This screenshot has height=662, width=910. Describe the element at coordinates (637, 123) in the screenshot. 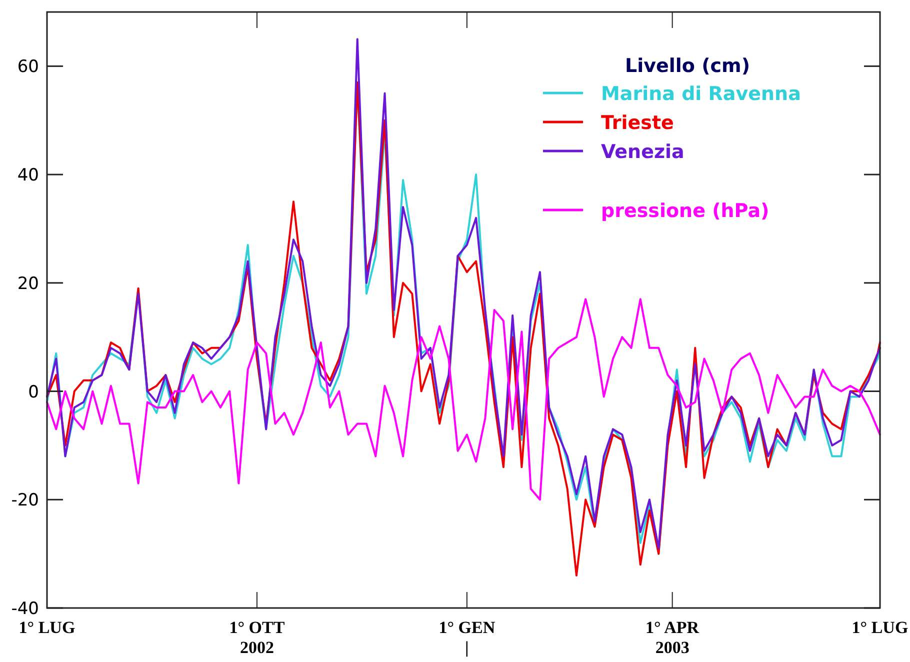

I see `legend-label: Trieste` at that location.